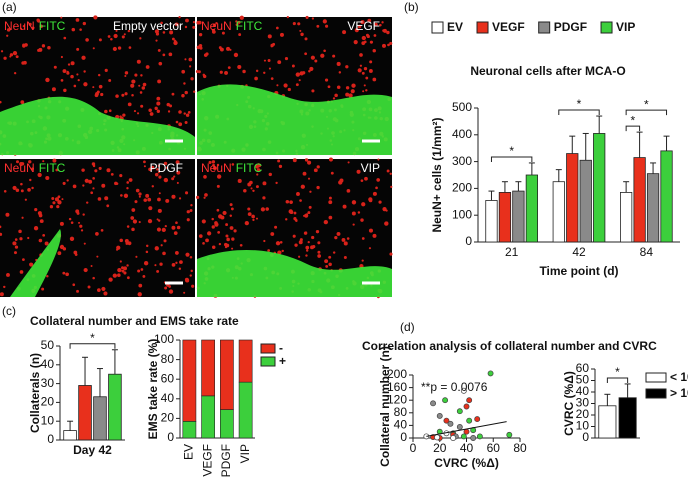  What do you see at coordinates (625, 27) in the screenshot?
I see `legend-label: VIP` at bounding box center [625, 27].